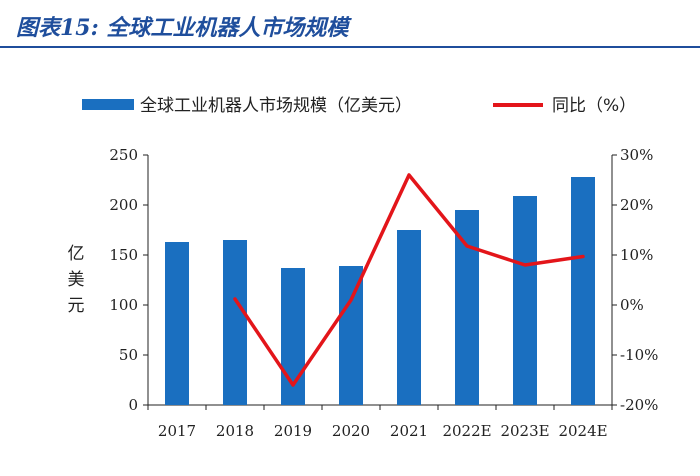 This screenshot has width=700, height=476. Describe the element at coordinates (636, 155) in the screenshot. I see `right-tick-label: 30%` at that location.